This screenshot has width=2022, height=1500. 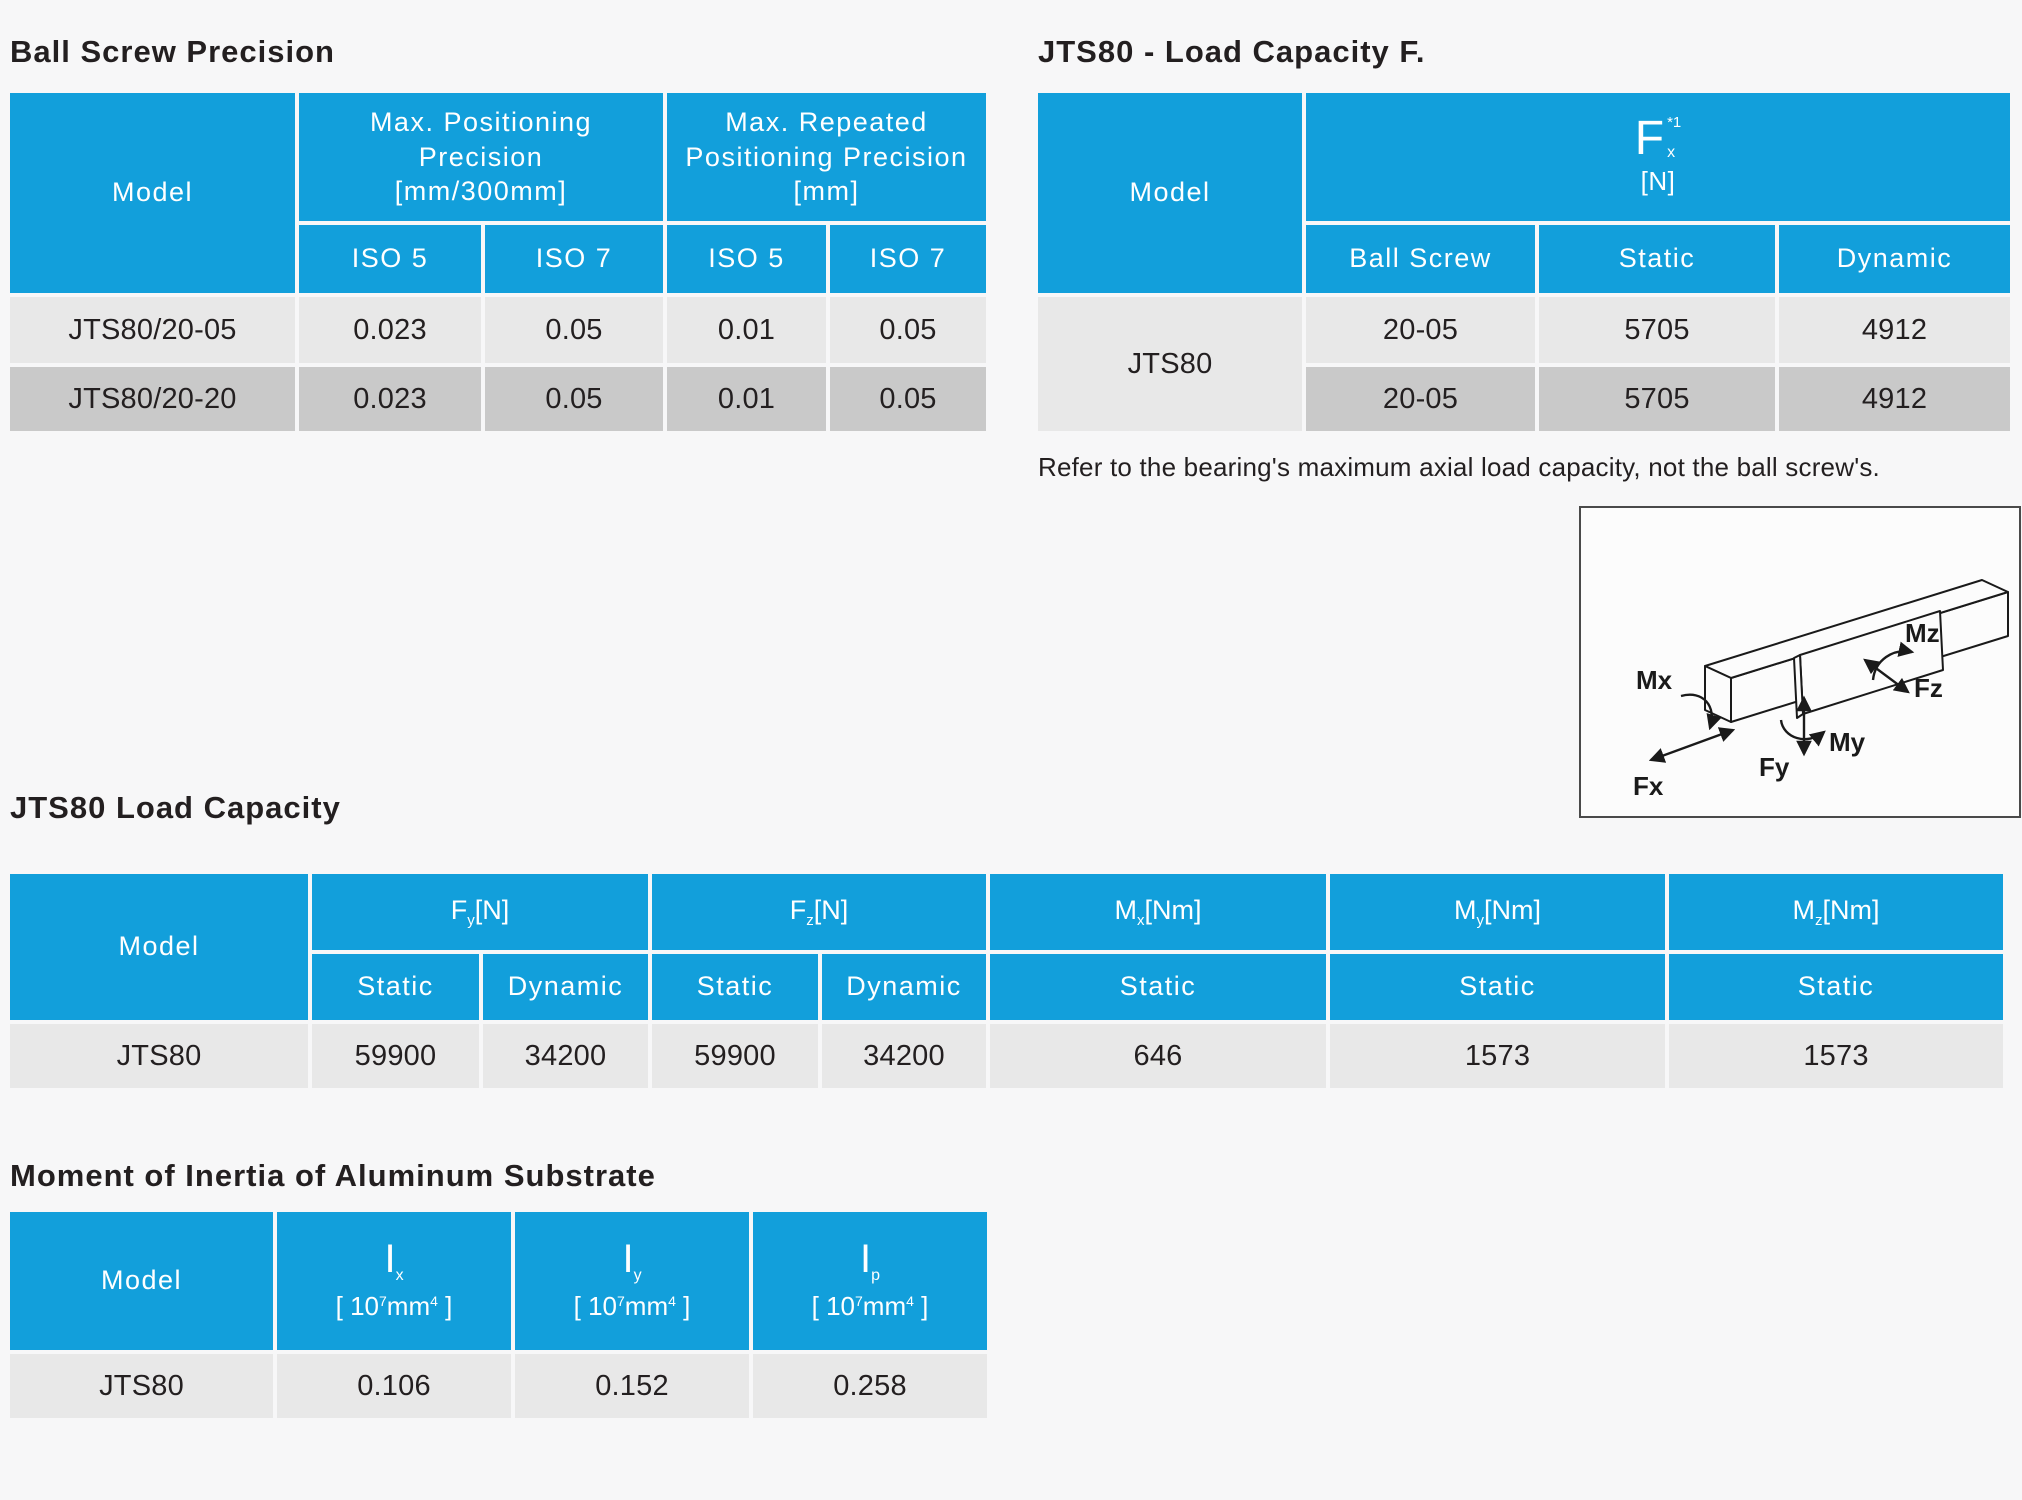 I want to click on group-header-max-repeated-positioning-precision: Max. Repeated Positioning Precision [mm], so click(x=826, y=157).